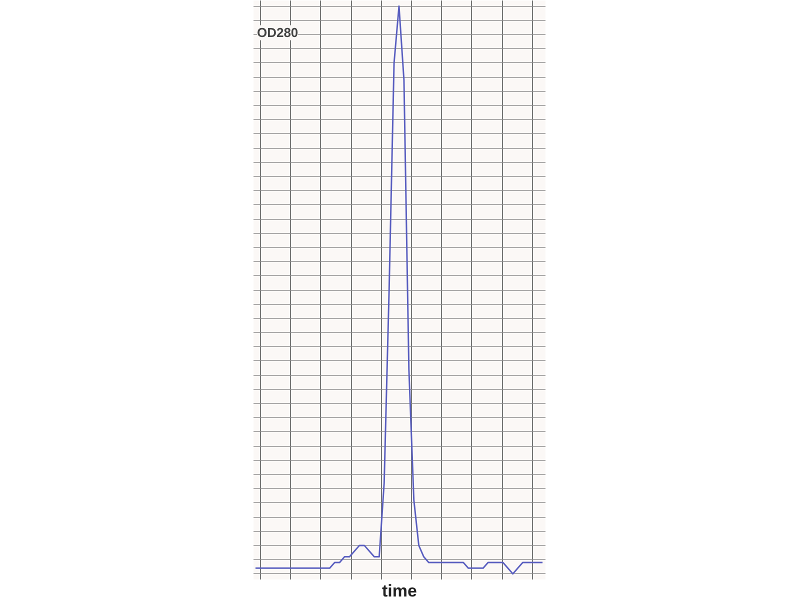 The width and height of the screenshot is (800, 600). I want to click on x-axis-title: time, so click(399, 591).